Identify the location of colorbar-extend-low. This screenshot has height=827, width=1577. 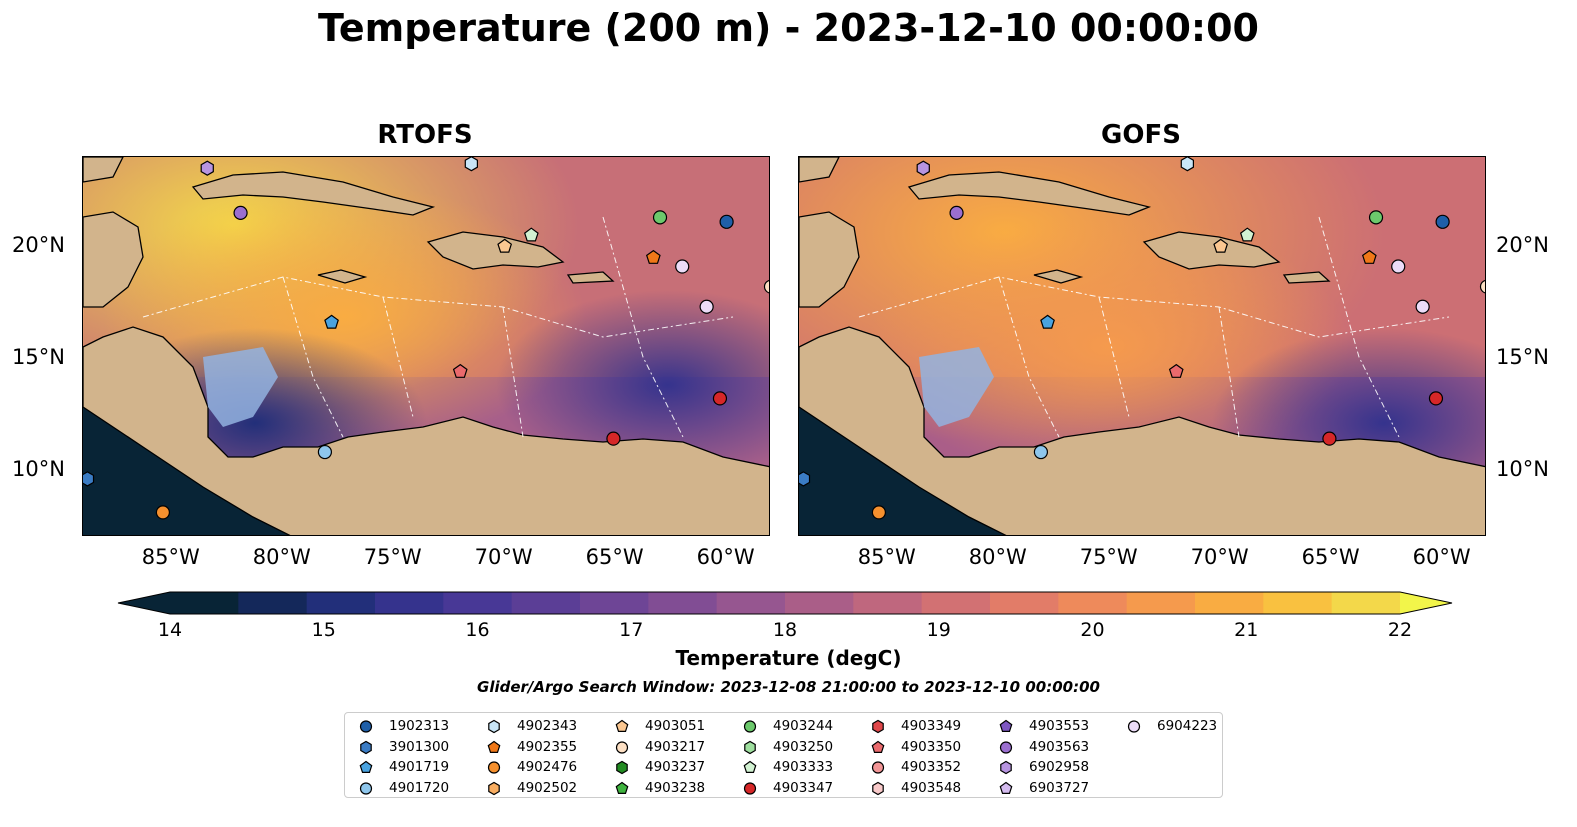
(144, 603).